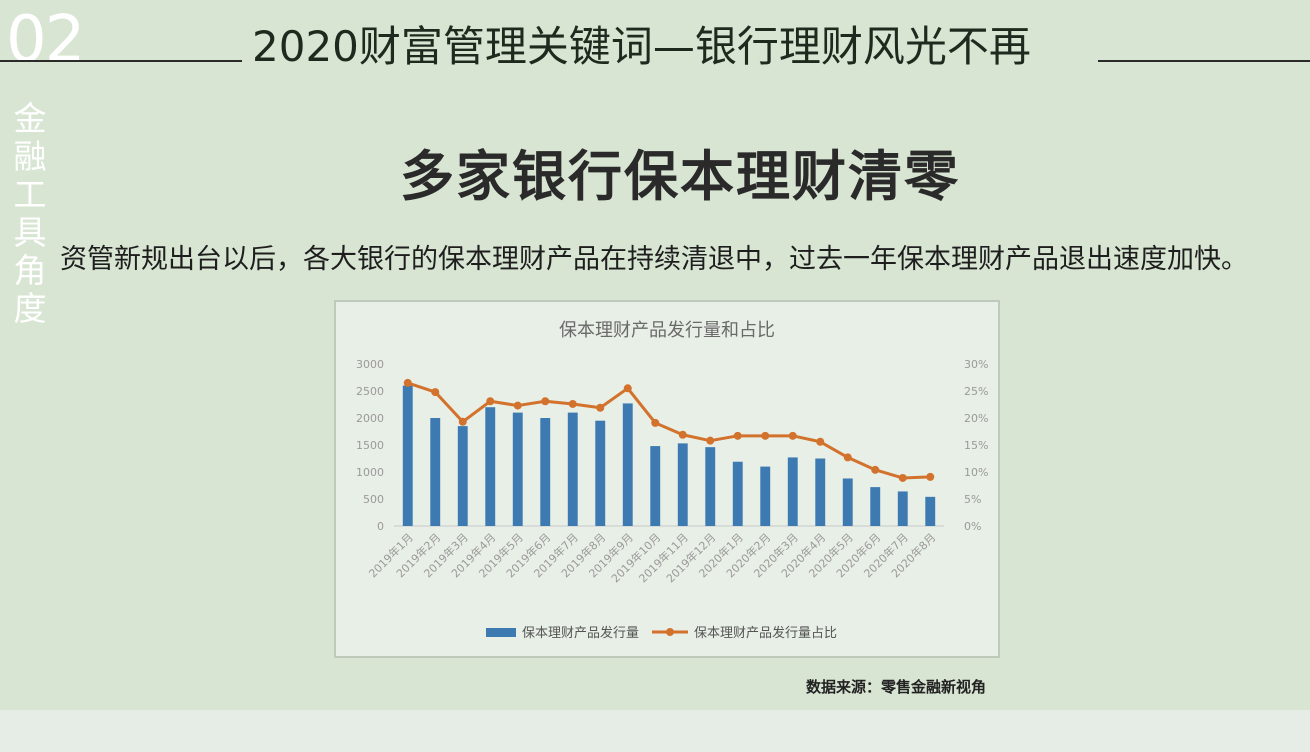 The height and width of the screenshot is (752, 1310). Describe the element at coordinates (370, 391) in the screenshot. I see `left-tick-label: 2500` at that location.